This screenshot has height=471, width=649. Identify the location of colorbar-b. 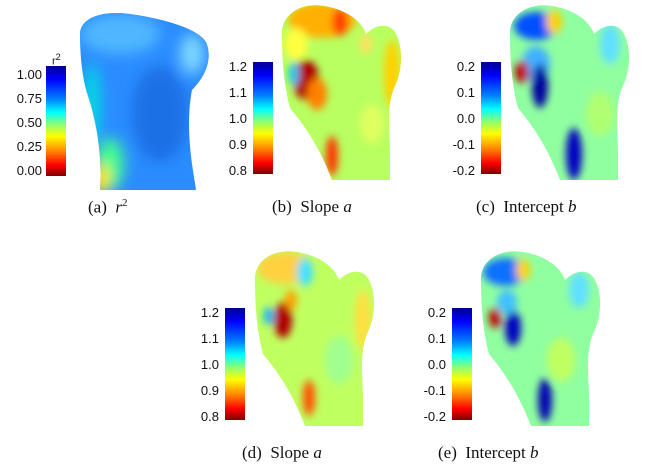
(263, 118).